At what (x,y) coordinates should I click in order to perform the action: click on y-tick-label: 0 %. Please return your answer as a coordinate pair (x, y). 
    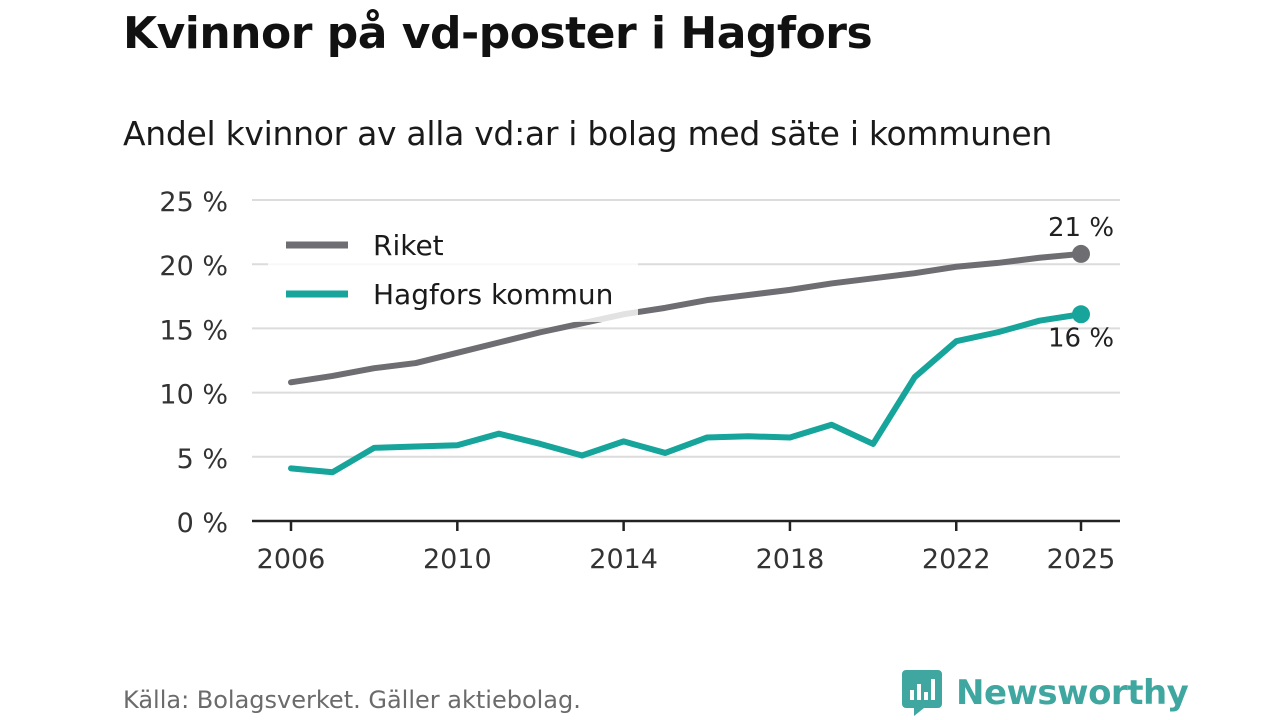
    Looking at the image, I should click on (202, 523).